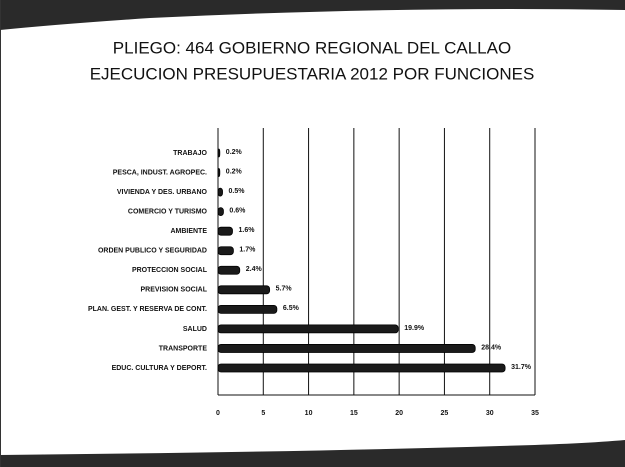  What do you see at coordinates (490, 413) in the screenshot?
I see `x-tick-label: 30` at bounding box center [490, 413].